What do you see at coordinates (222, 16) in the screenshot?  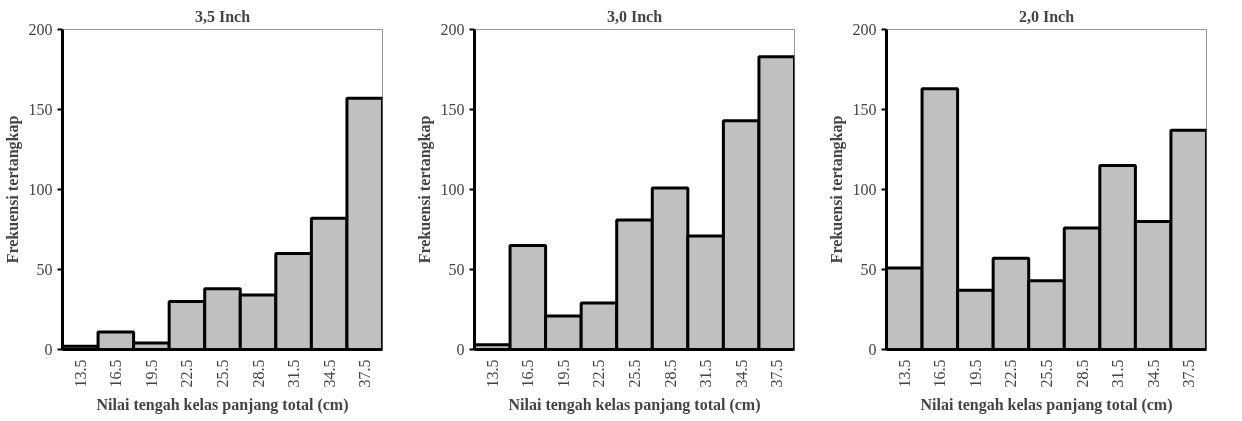 I see `chart-title: 3,5 Inch` at bounding box center [222, 16].